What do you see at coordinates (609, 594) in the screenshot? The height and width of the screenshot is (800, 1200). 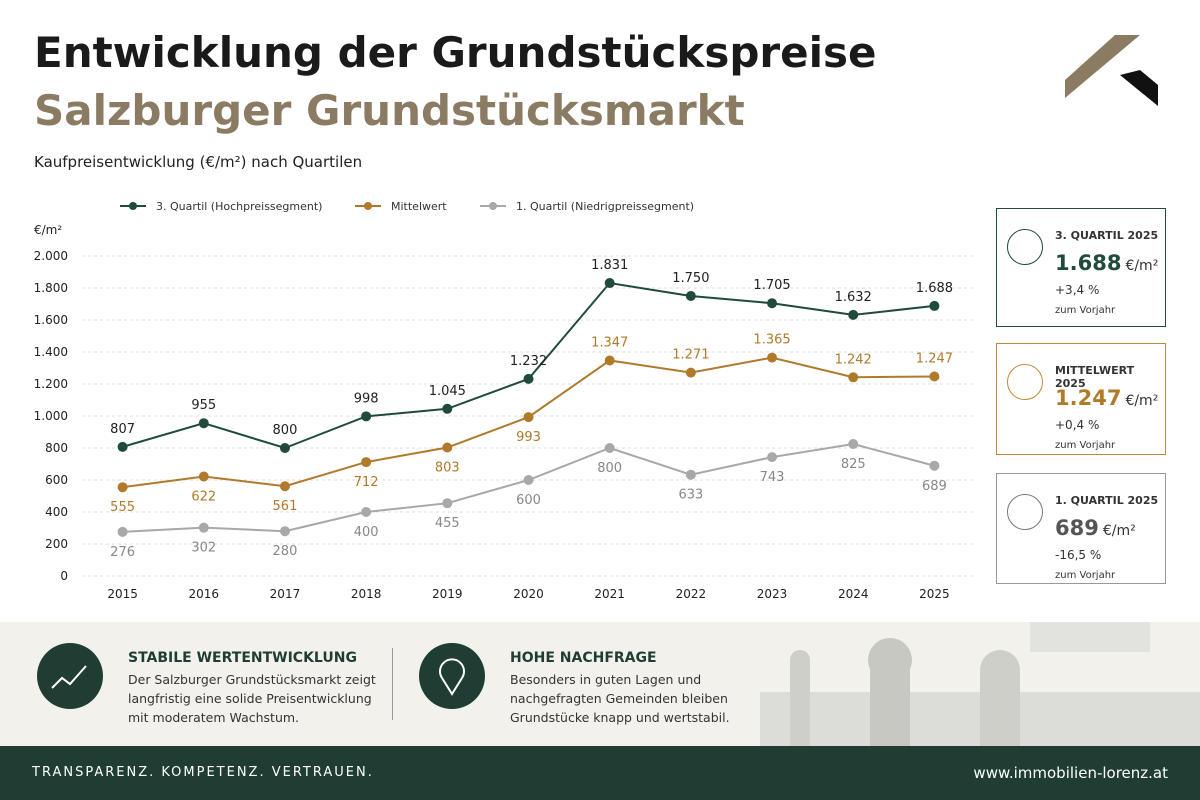 I see `x-tick-label: 2021` at bounding box center [609, 594].